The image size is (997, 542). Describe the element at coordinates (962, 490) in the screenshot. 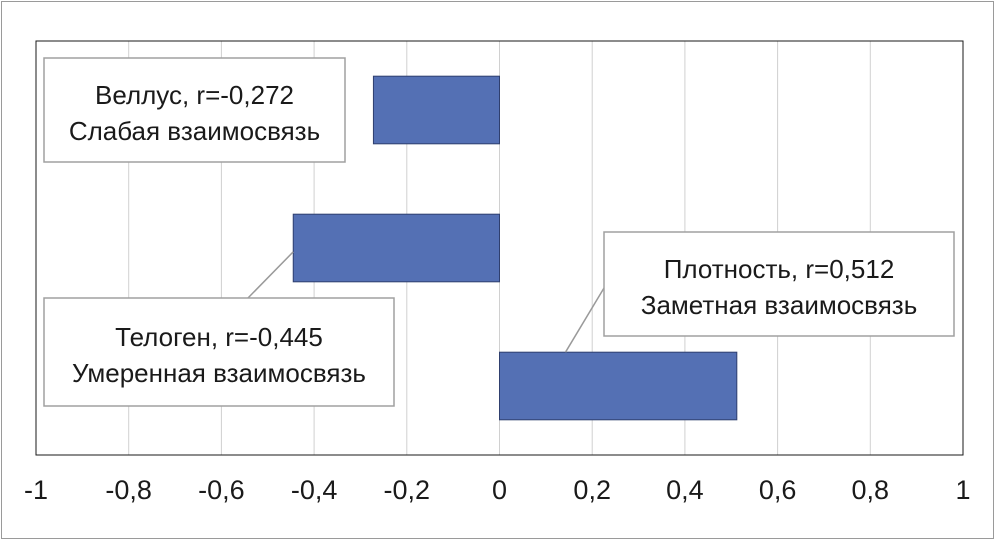

I see `x-tick-label: 1` at that location.